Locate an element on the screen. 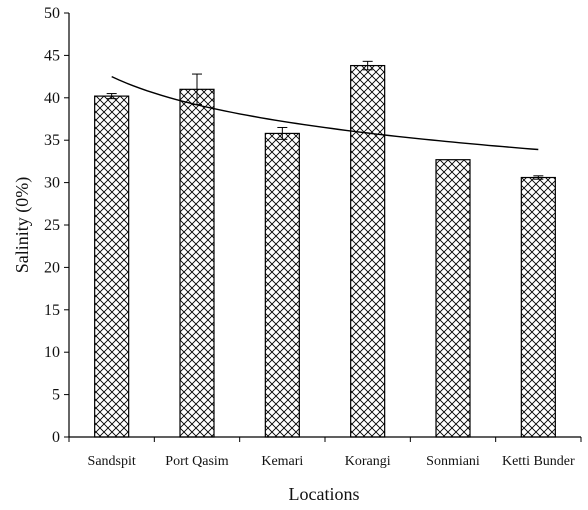  y-tick-label: 15 is located at coordinates (52, 310).